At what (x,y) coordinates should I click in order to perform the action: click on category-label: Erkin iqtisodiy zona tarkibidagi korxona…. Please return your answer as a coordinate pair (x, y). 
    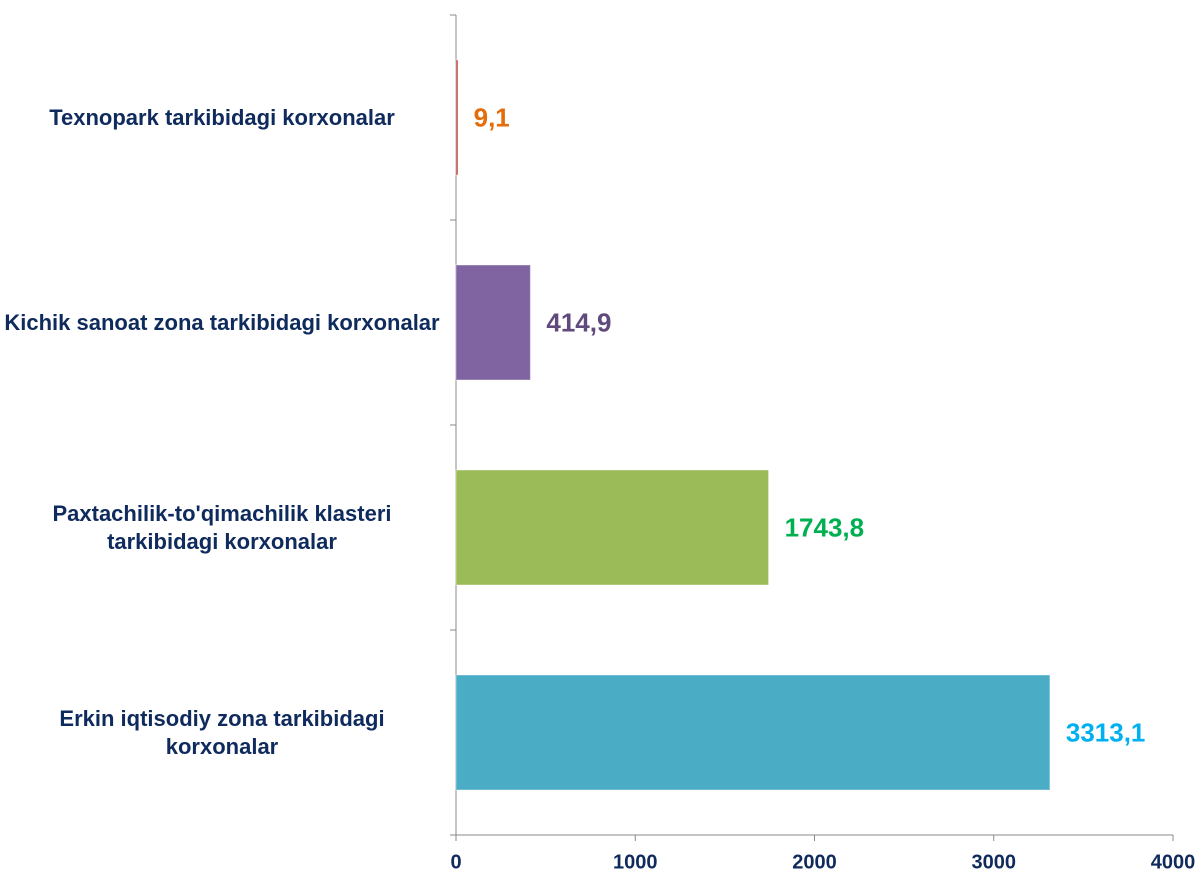
    Looking at the image, I should click on (222, 732).